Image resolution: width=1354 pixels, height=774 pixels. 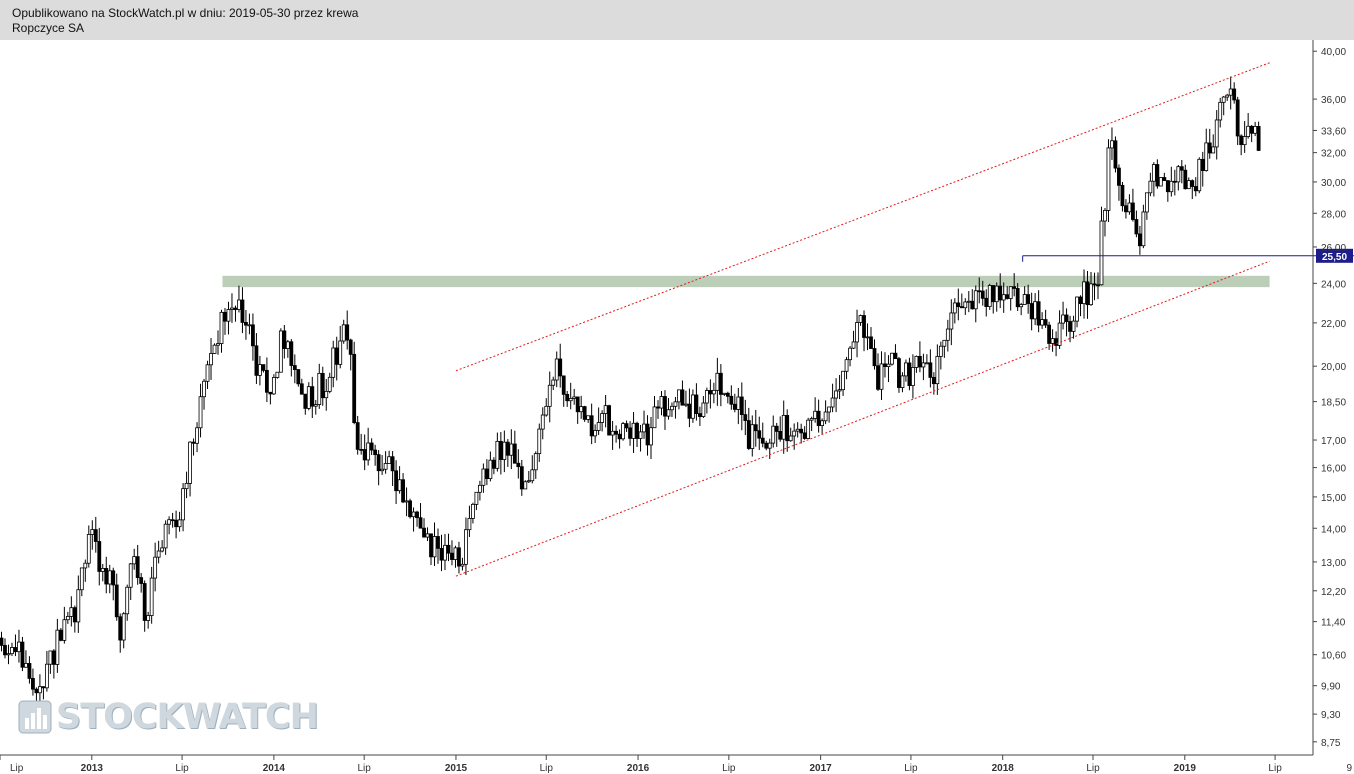 What do you see at coordinates (1333, 403) in the screenshot?
I see `y-tick-label: 18,50` at bounding box center [1333, 403].